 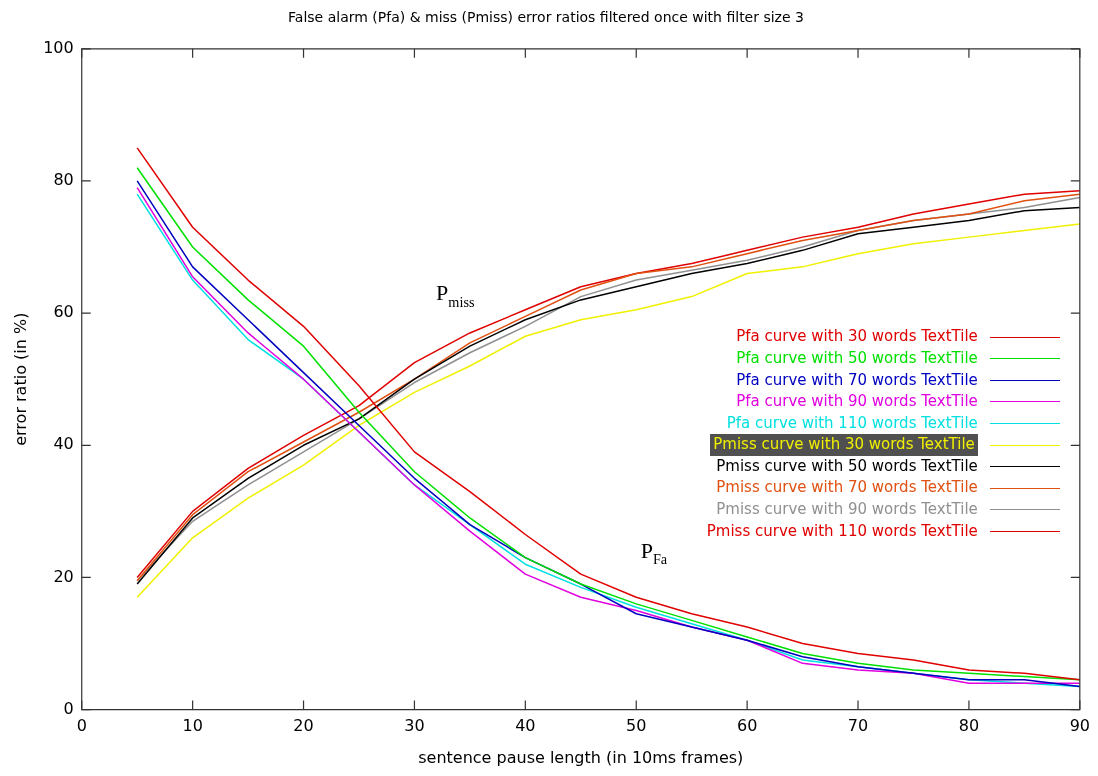 What do you see at coordinates (847, 488) in the screenshot?
I see `legend-label: Pmiss curve with 70 words TextTile` at bounding box center [847, 488].